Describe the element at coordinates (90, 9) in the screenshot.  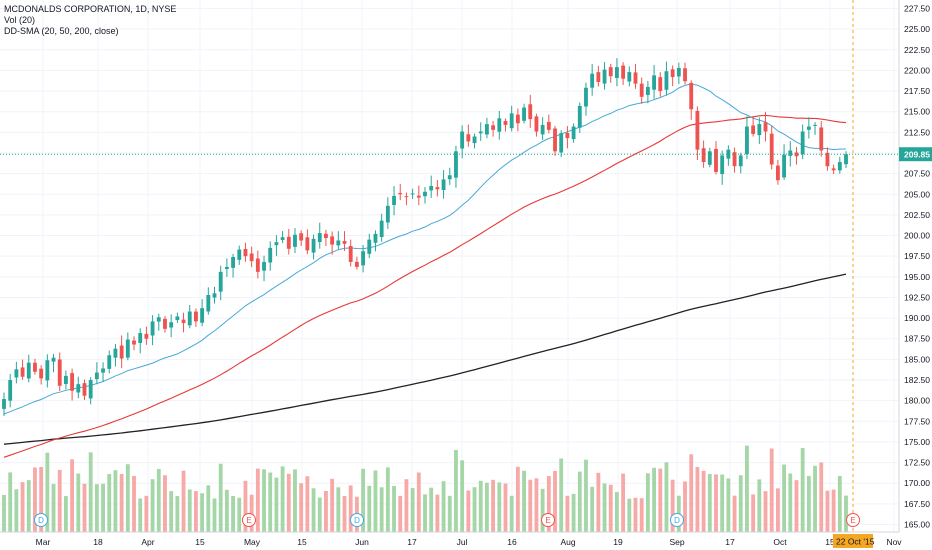
I see `symbol-title: MCDONALDS CORPORATION, 1D, NYSE` at that location.